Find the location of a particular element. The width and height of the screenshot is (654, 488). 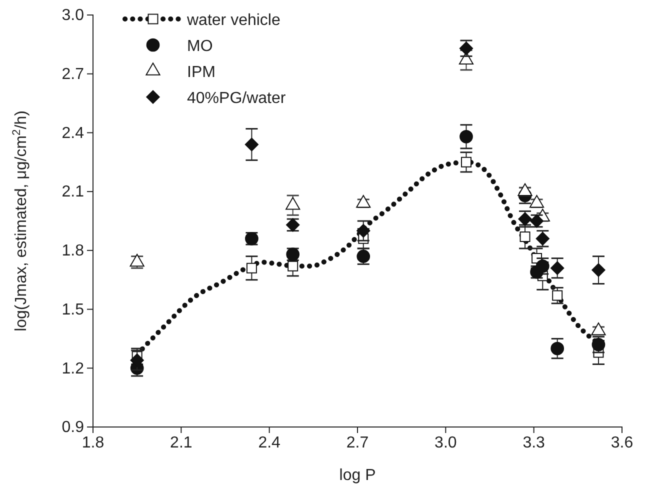

legend-label: IPM is located at coordinates (201, 72).